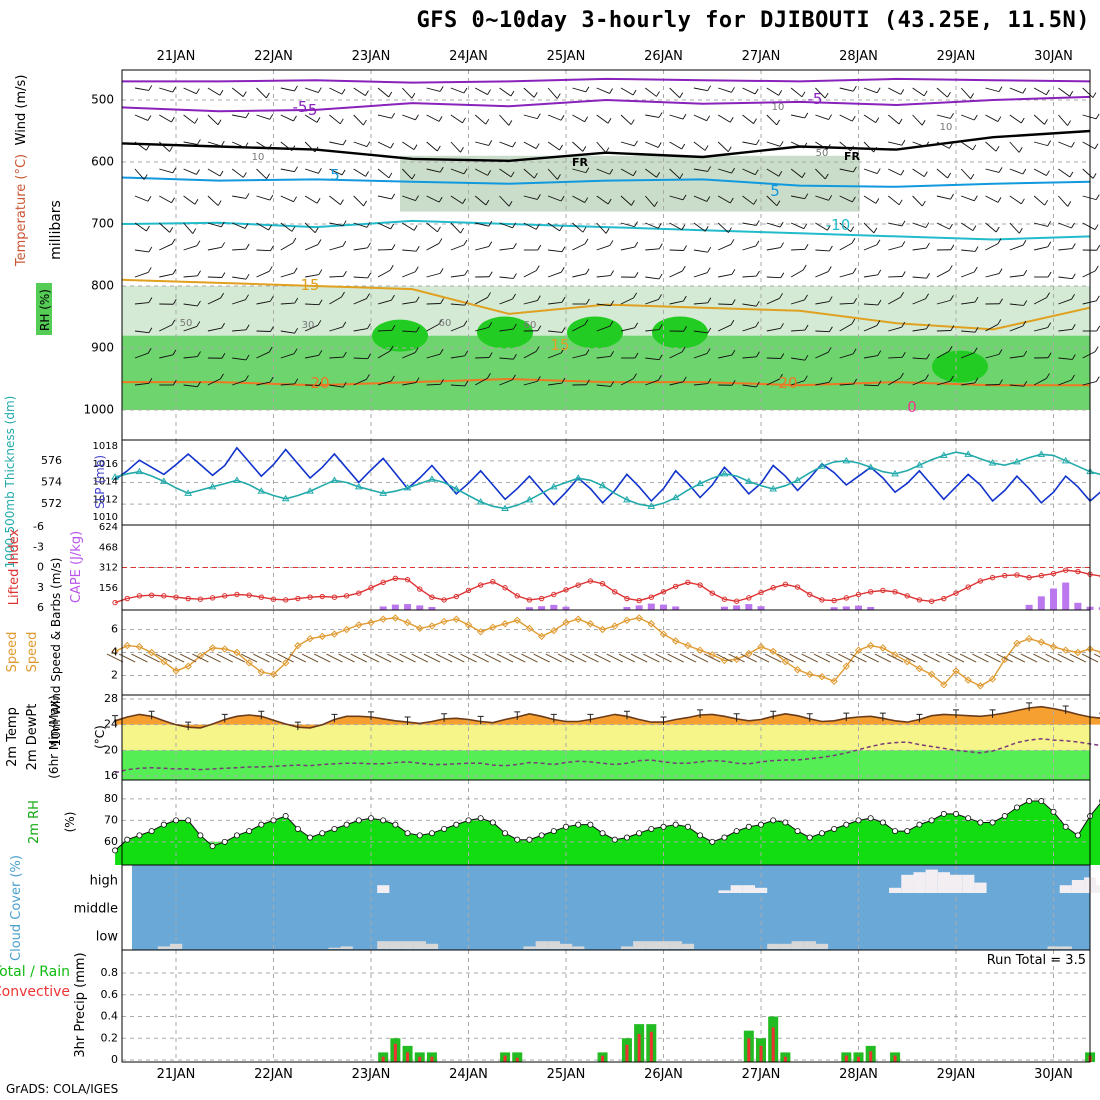 This screenshot has height=1100, width=1100. Describe the element at coordinates (553, 486) in the screenshot. I see `thickness-marker` at that location.